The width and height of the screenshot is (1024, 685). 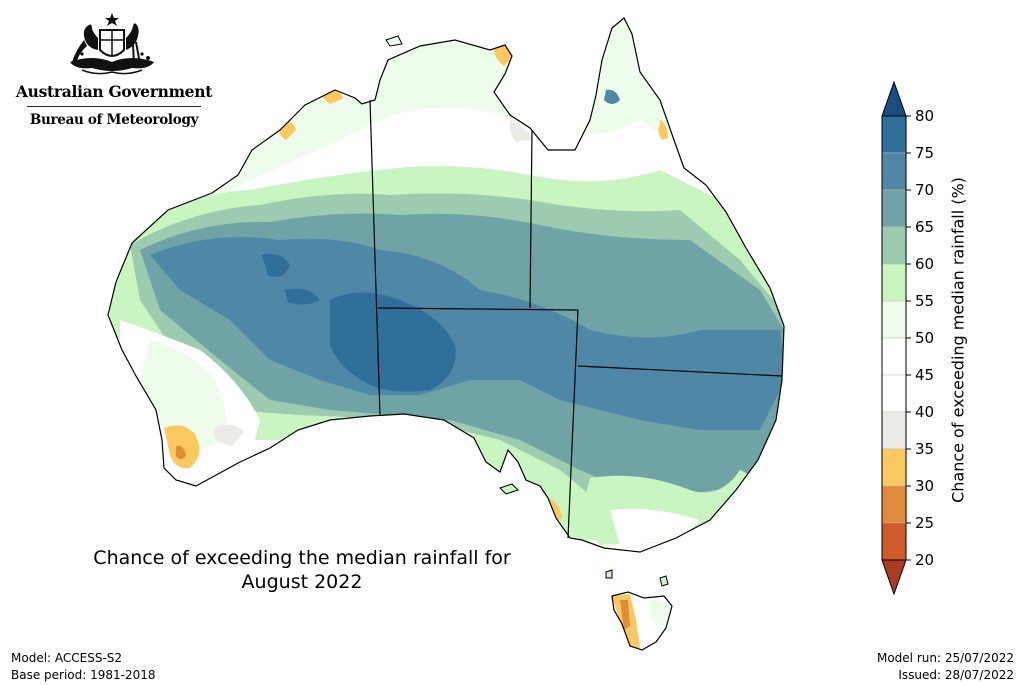 What do you see at coordinates (114, 106) in the screenshot?
I see `header-divider` at bounding box center [114, 106].